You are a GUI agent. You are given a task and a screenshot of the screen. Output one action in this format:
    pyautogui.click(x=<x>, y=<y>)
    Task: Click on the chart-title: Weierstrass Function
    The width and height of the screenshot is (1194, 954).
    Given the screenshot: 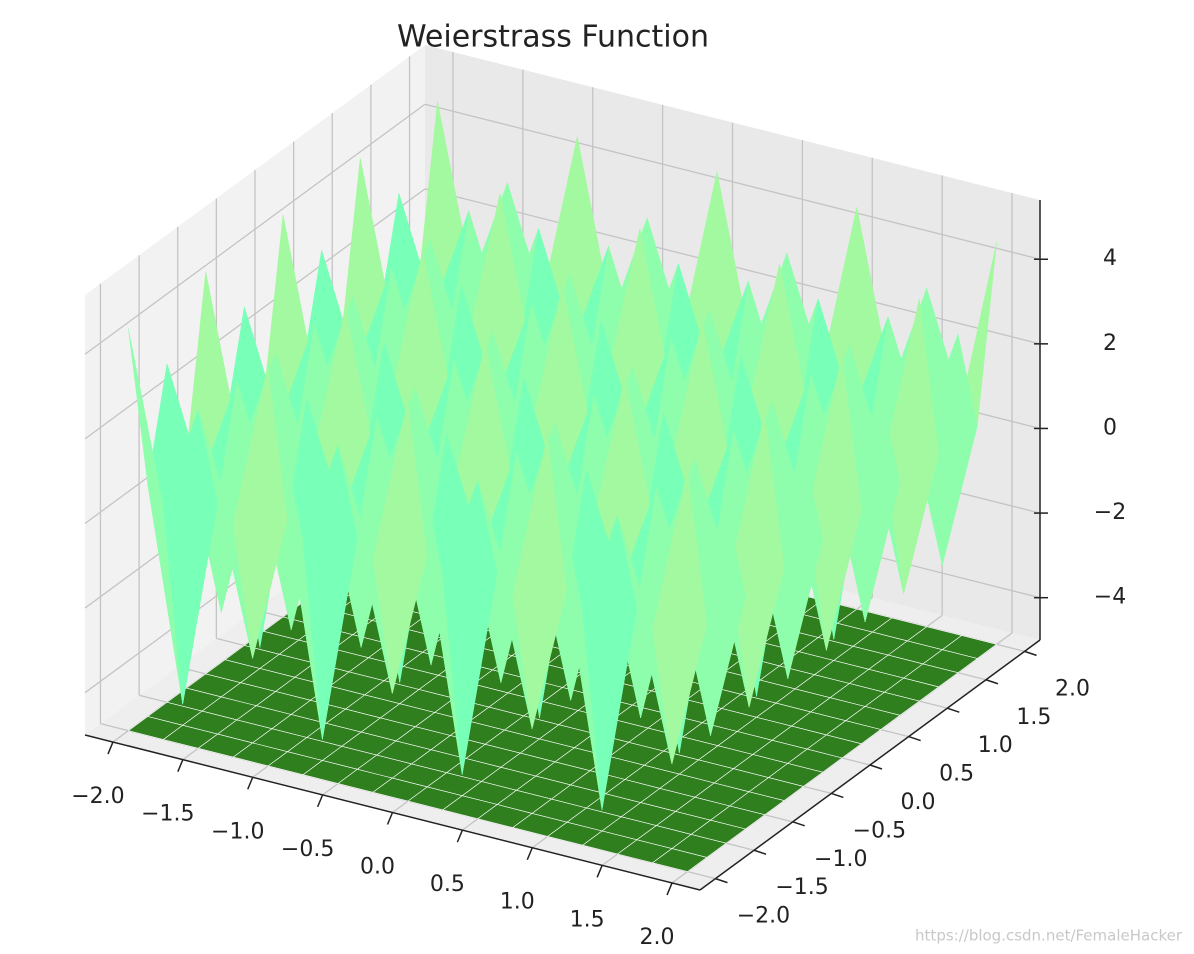 What is the action you would take?
    pyautogui.click(x=553, y=37)
    